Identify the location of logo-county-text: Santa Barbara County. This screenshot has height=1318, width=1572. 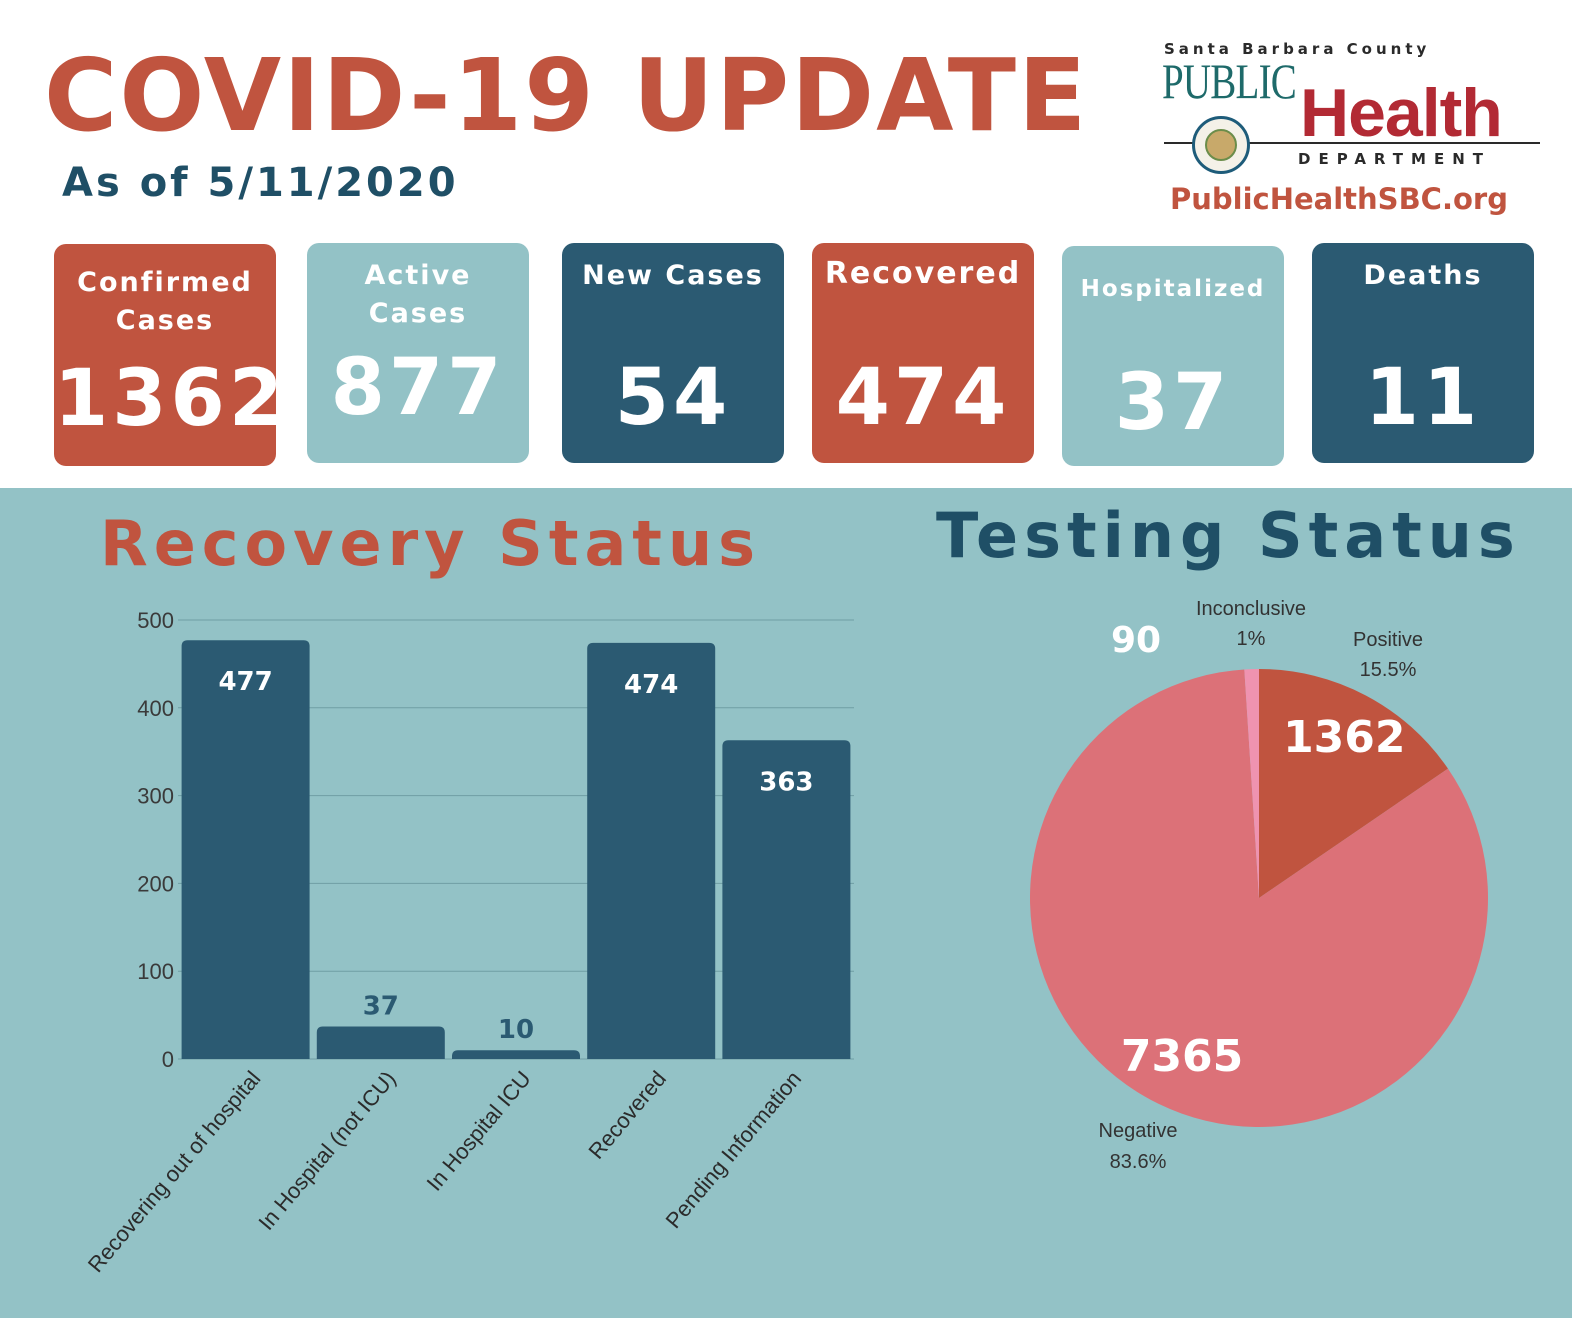
(1297, 49).